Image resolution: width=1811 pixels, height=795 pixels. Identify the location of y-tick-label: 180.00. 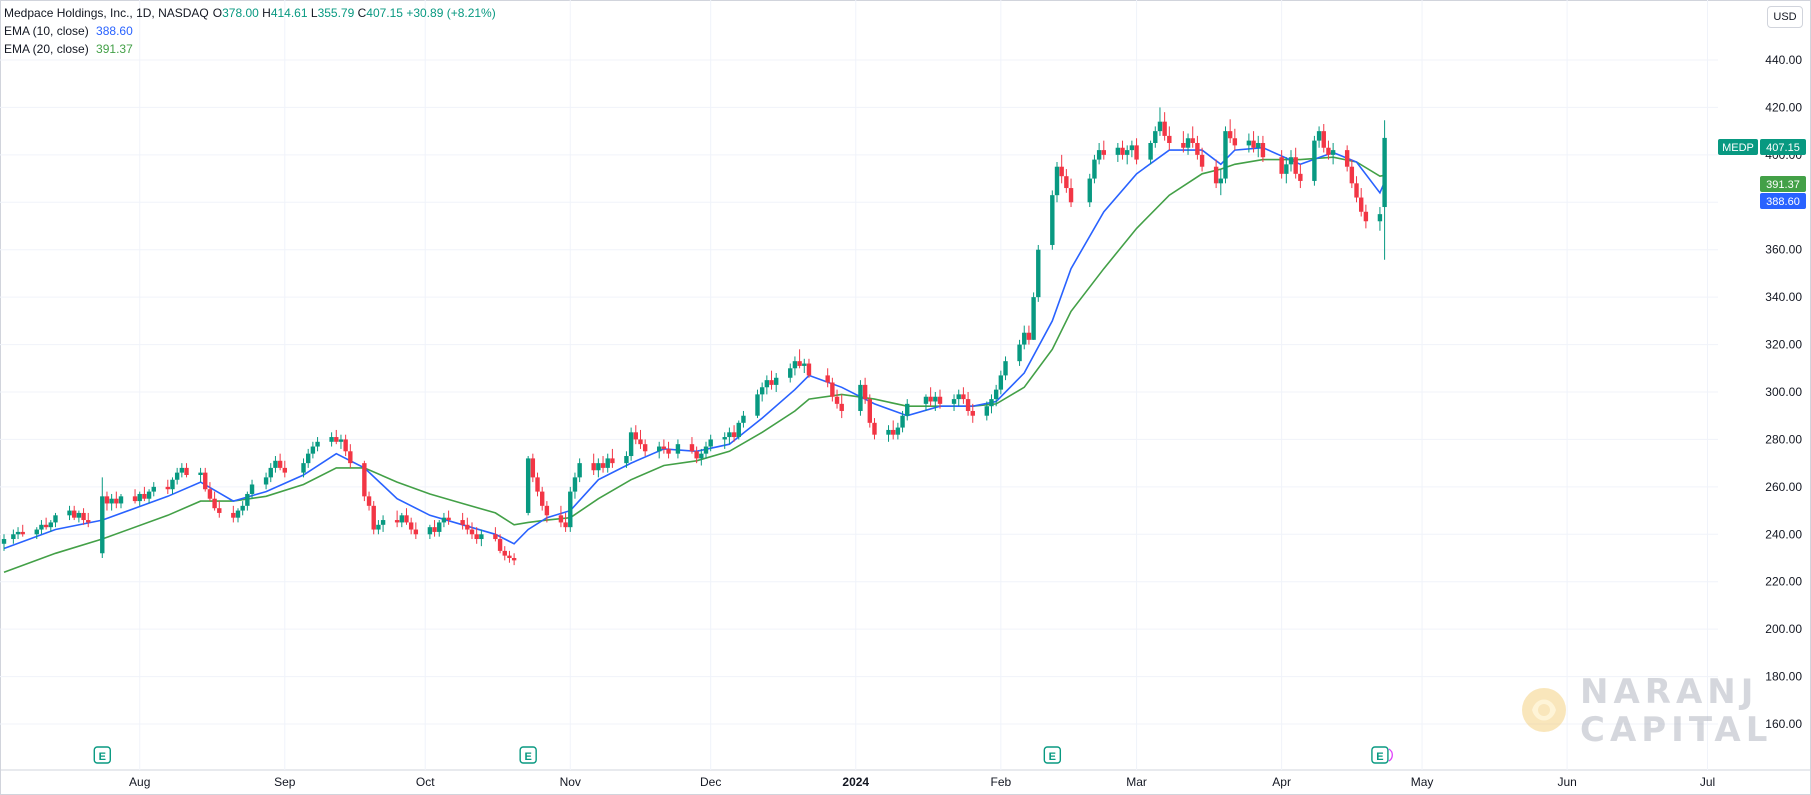
(1783, 677).